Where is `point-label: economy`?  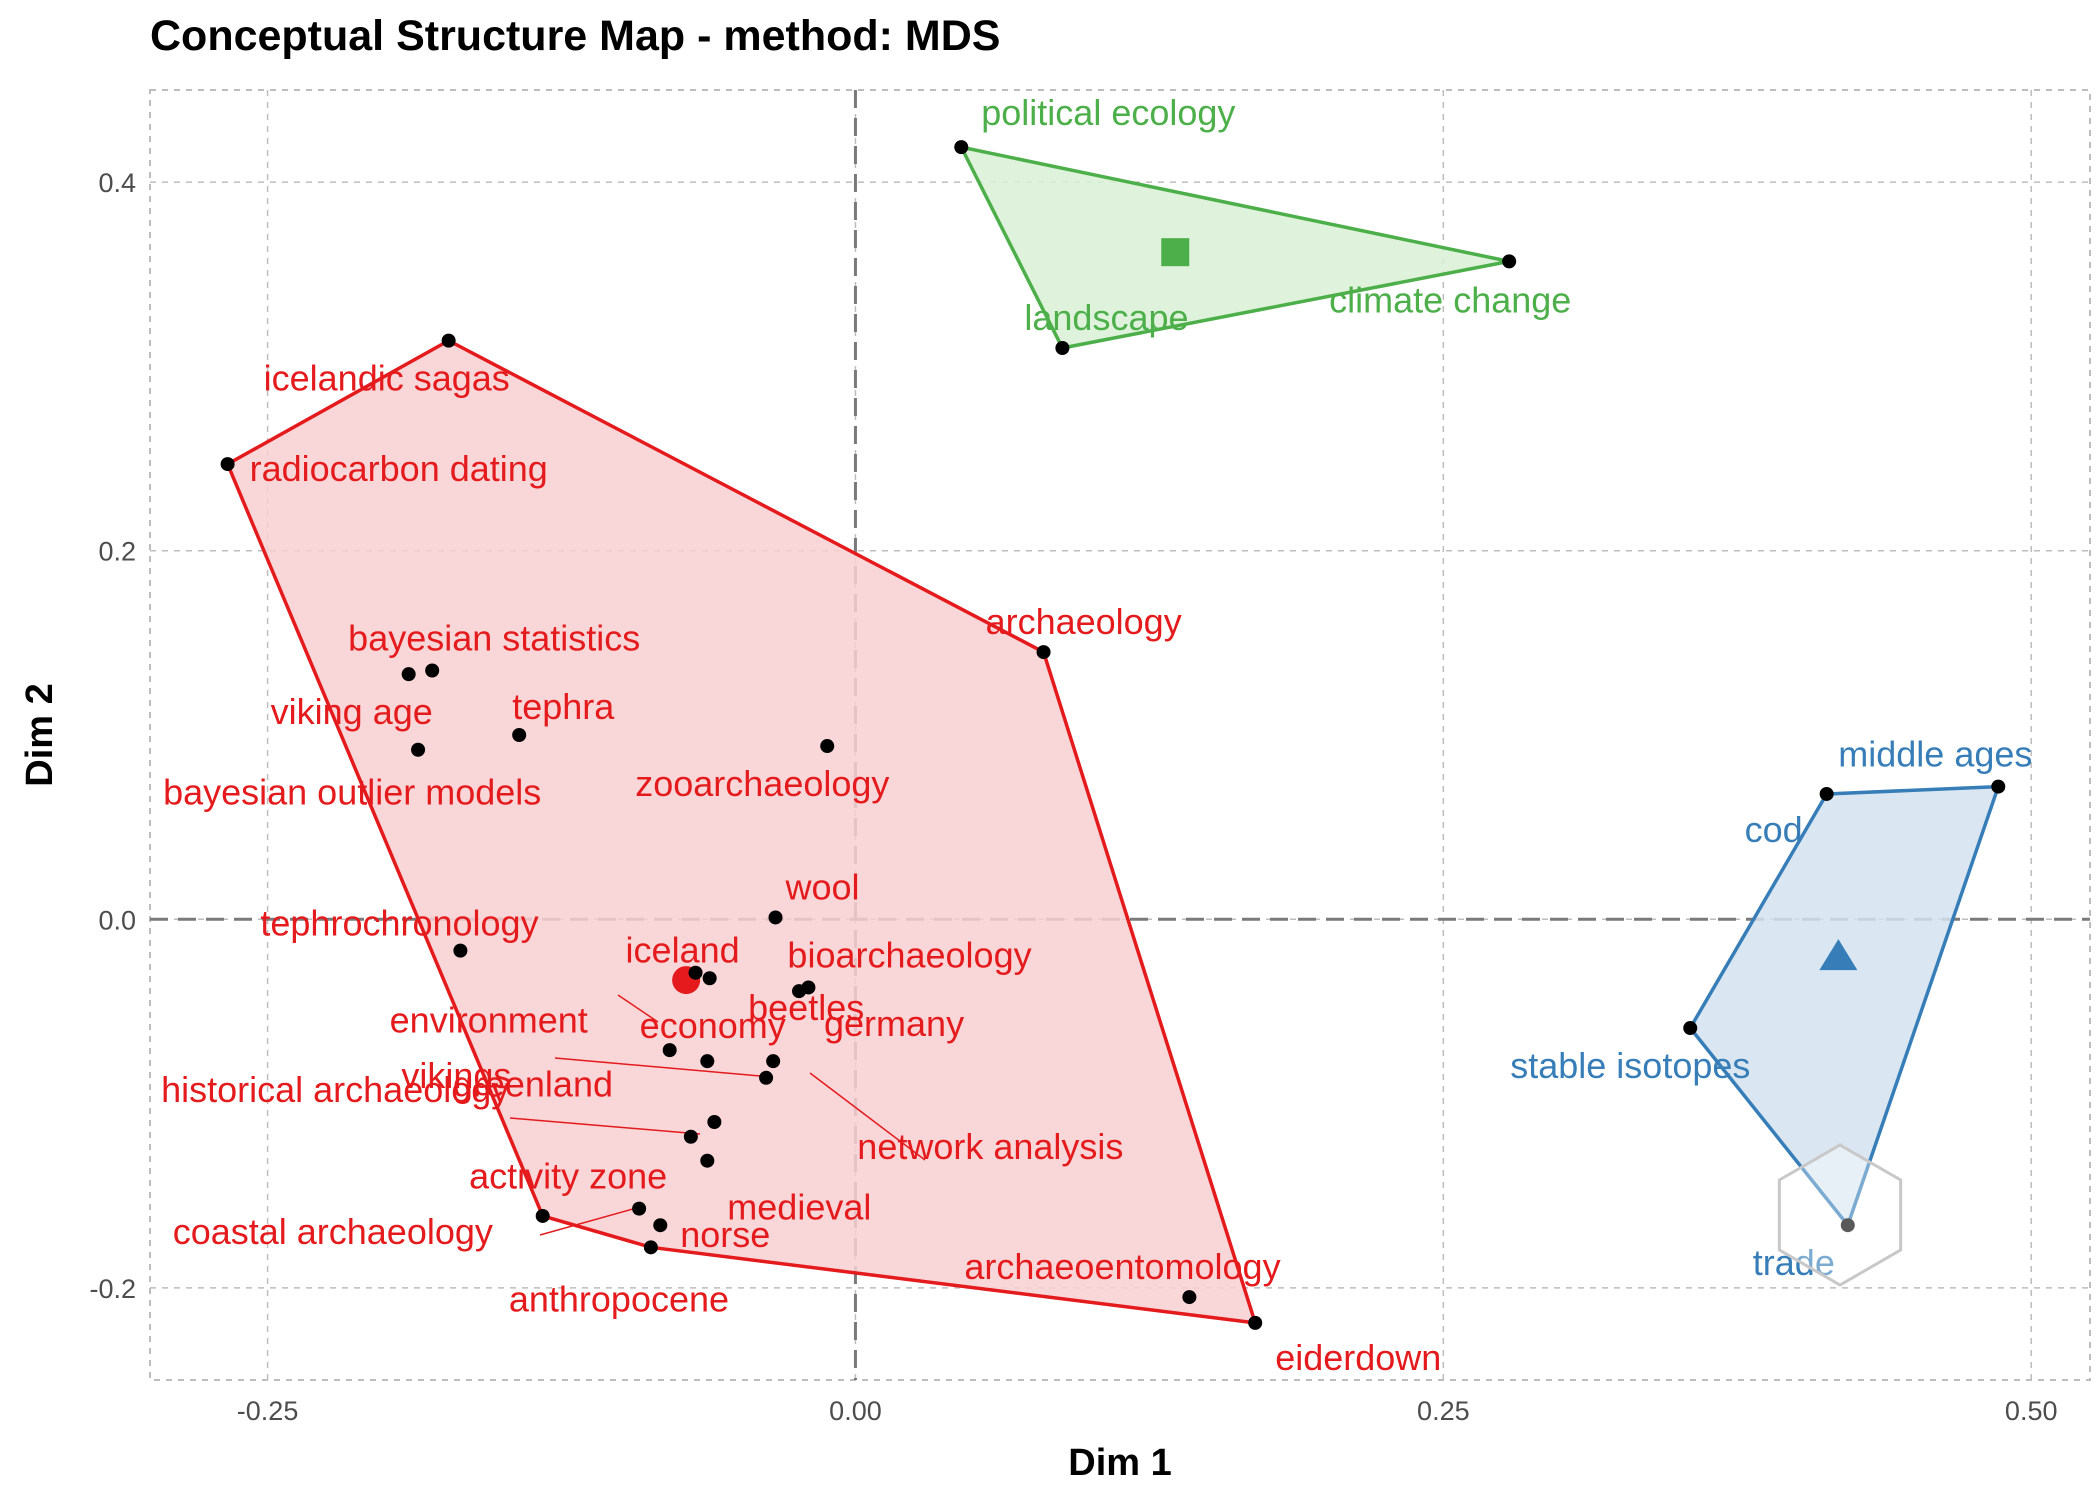
point-label: economy is located at coordinates (713, 1025).